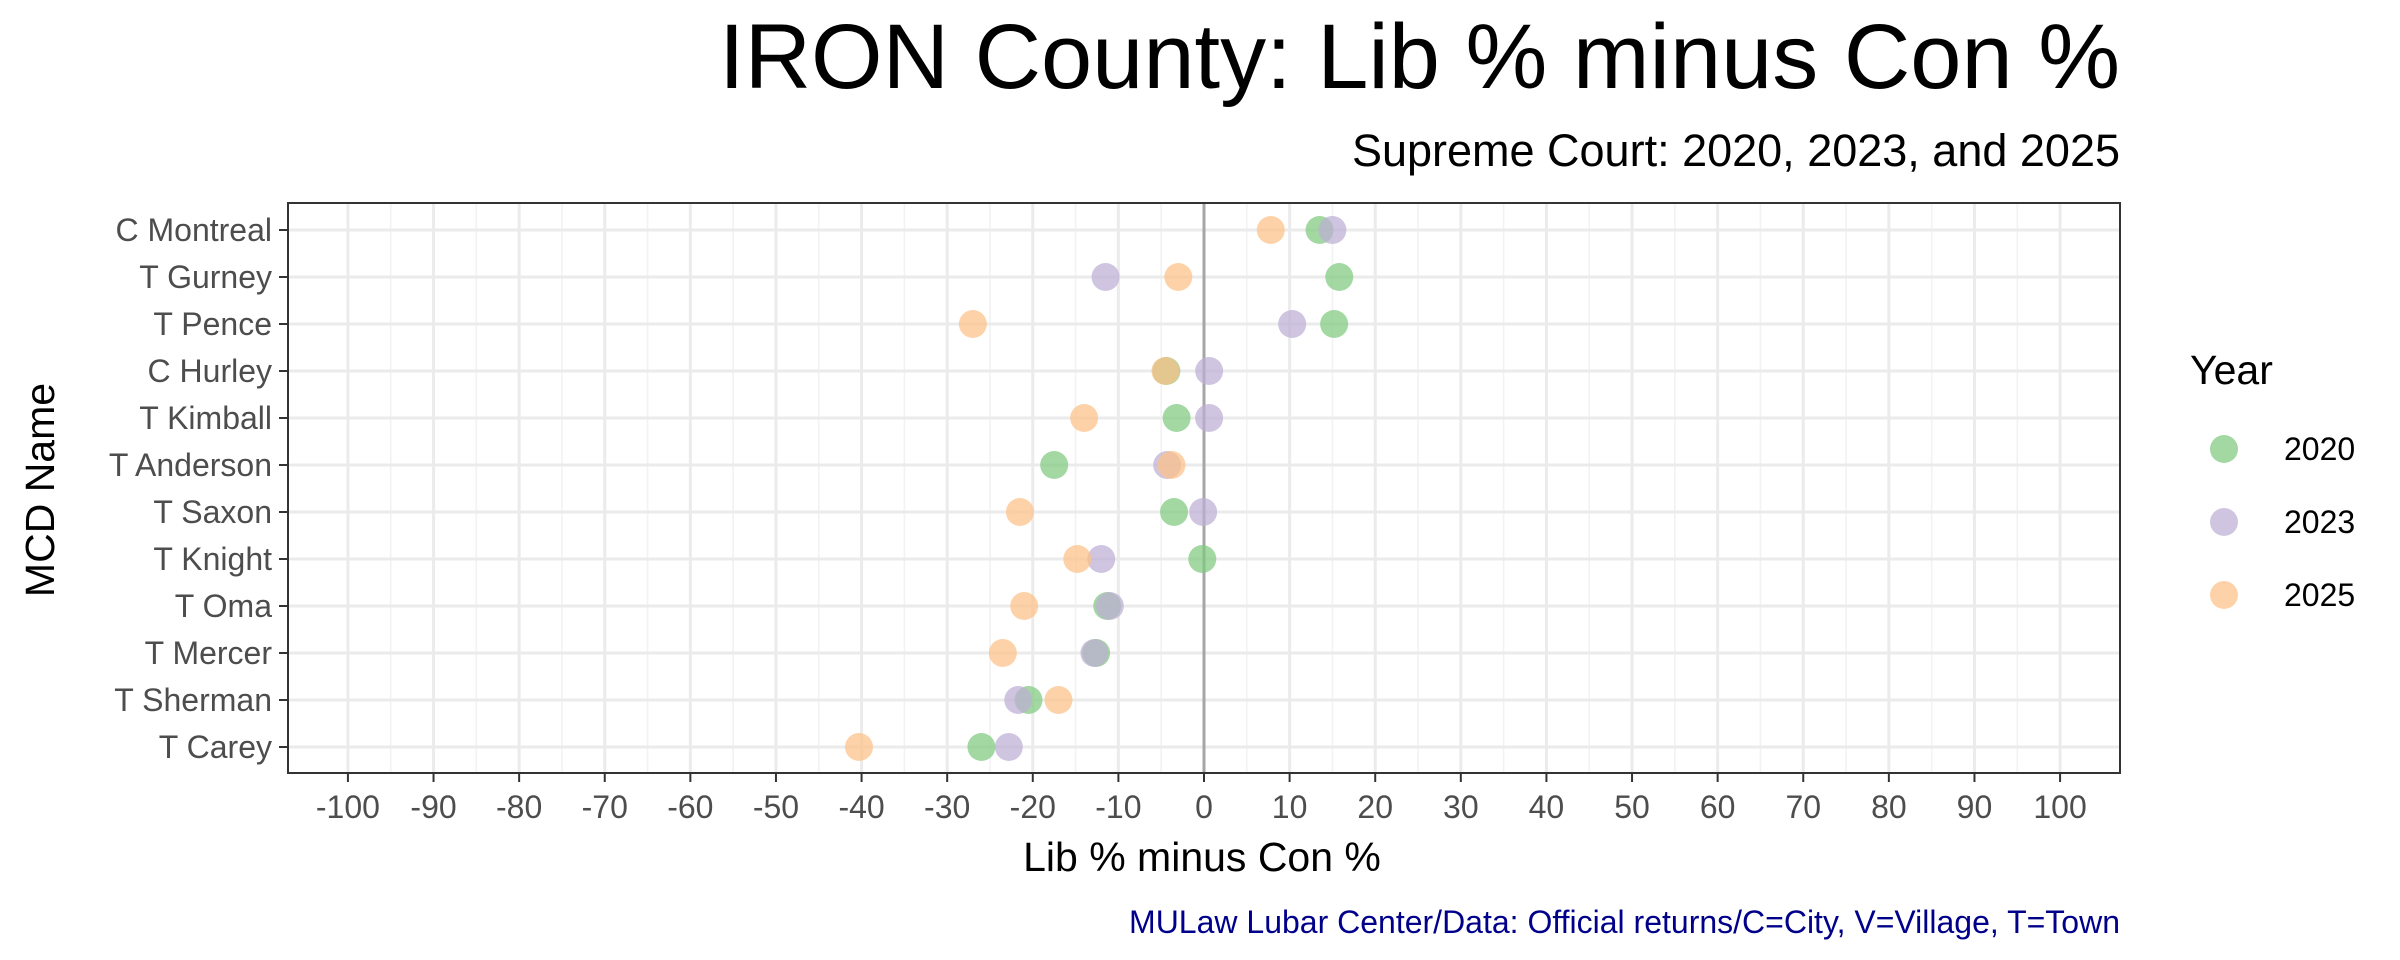 This screenshot has height=960, width=2400. What do you see at coordinates (212, 512) in the screenshot?
I see `category-label: T Saxon` at bounding box center [212, 512].